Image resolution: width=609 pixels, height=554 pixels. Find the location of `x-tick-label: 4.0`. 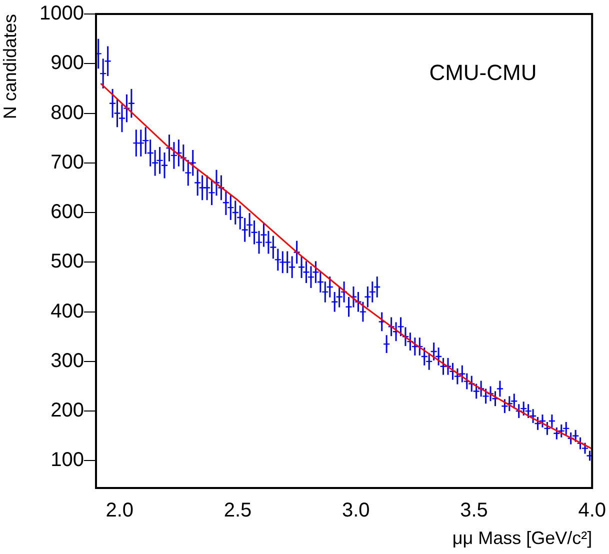

x-tick-label: 4.0 is located at coordinates (592, 511).